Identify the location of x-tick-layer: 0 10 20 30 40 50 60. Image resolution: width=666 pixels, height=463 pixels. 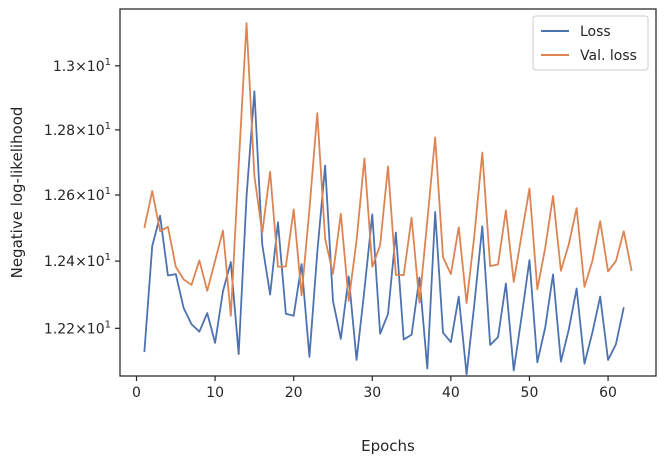
(374, 388).